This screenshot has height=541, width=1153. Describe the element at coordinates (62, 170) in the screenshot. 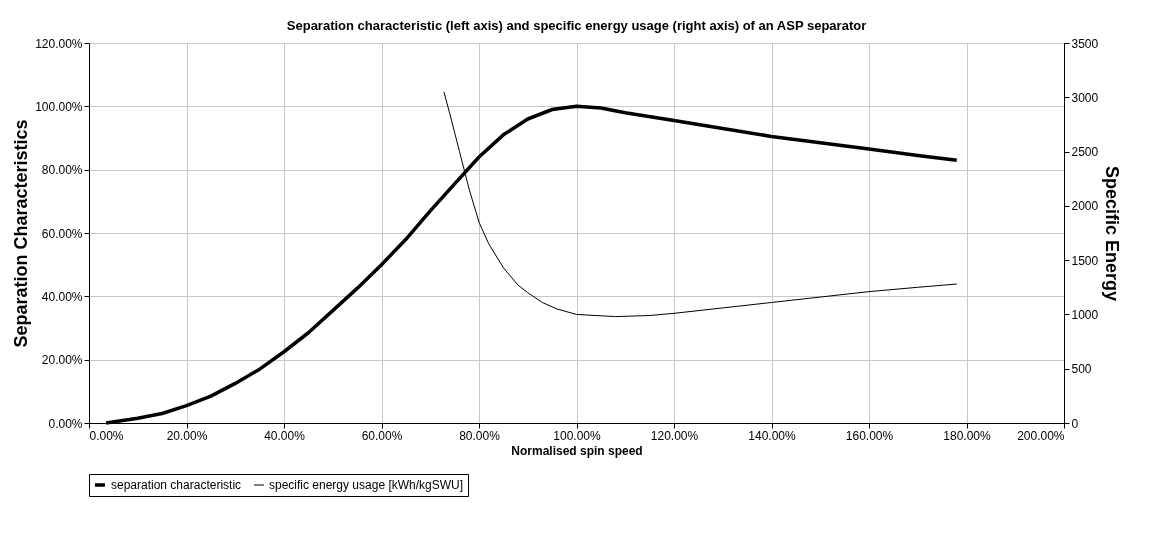

I see `y-tick-label: 80.00%` at that location.